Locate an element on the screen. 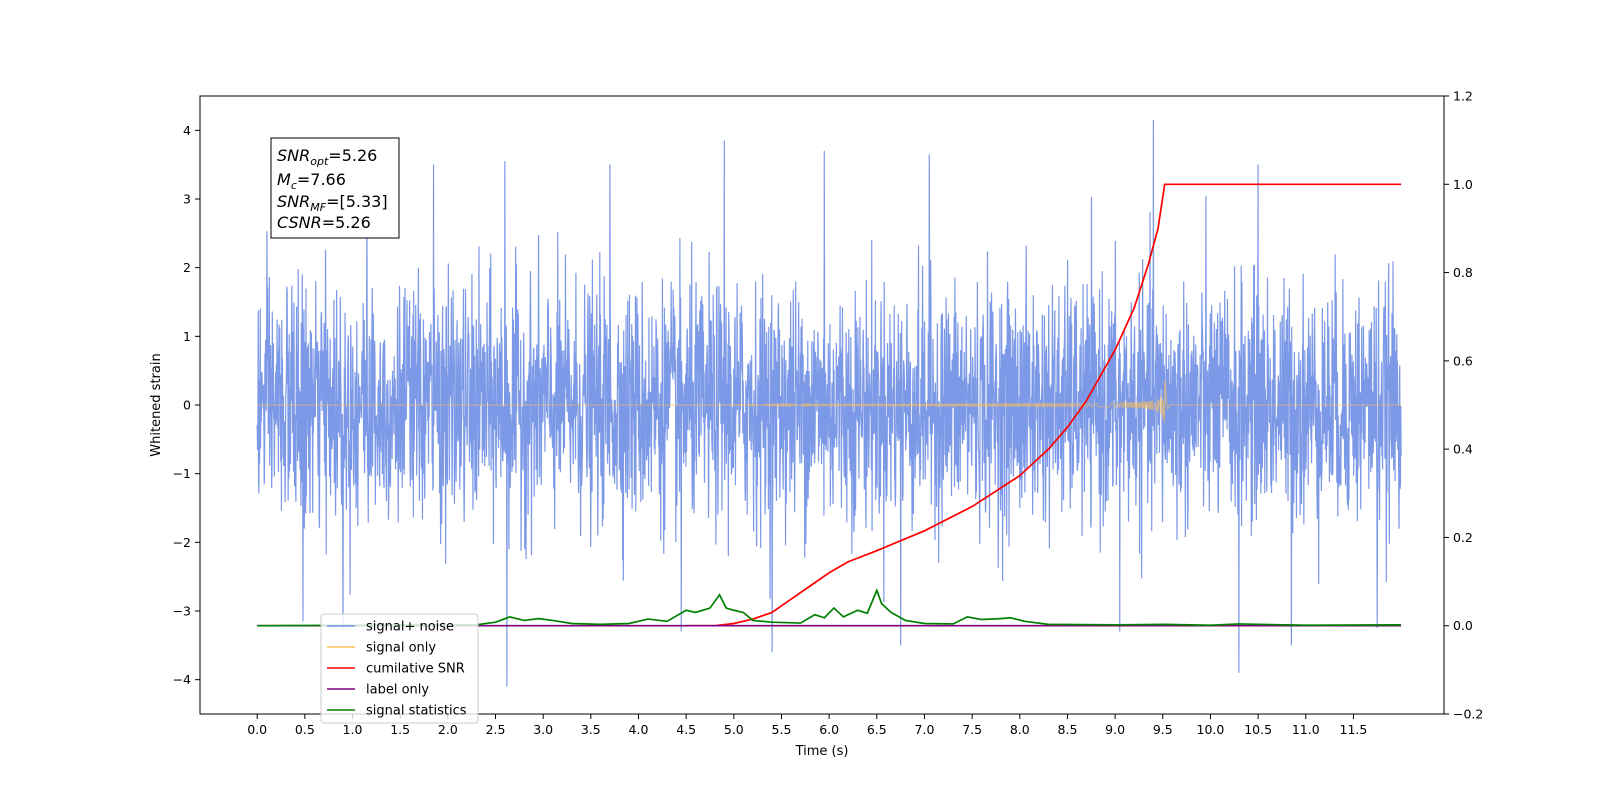 This screenshot has width=1600, height=800. y2-tick-label-3: 0.6 is located at coordinates (1463, 360).